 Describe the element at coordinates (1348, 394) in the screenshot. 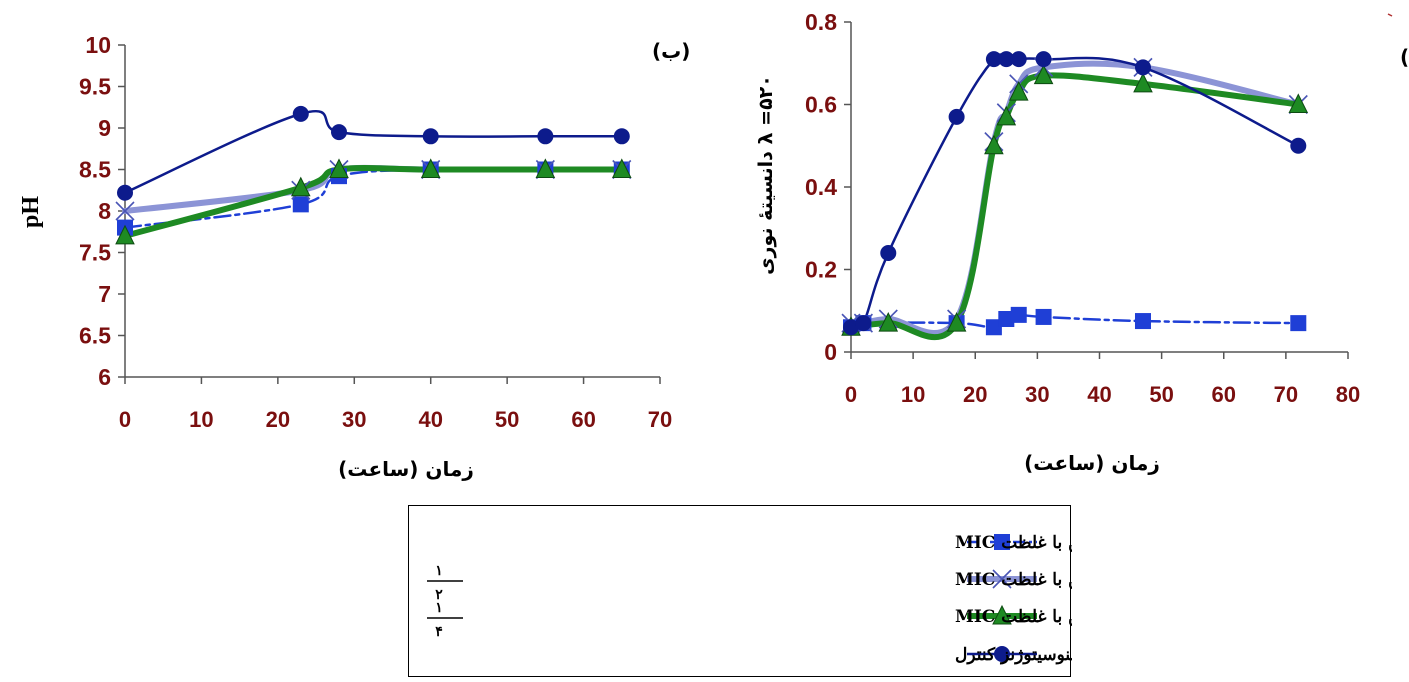

I see `x-tick-label: 80` at that location.